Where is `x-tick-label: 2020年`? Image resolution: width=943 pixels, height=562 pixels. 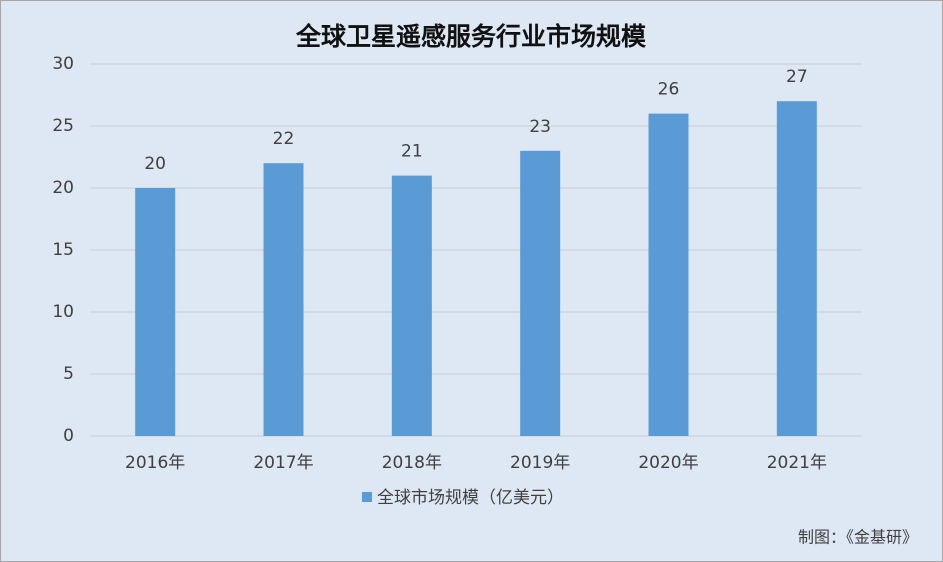 x-tick-label: 2020年 is located at coordinates (668, 463).